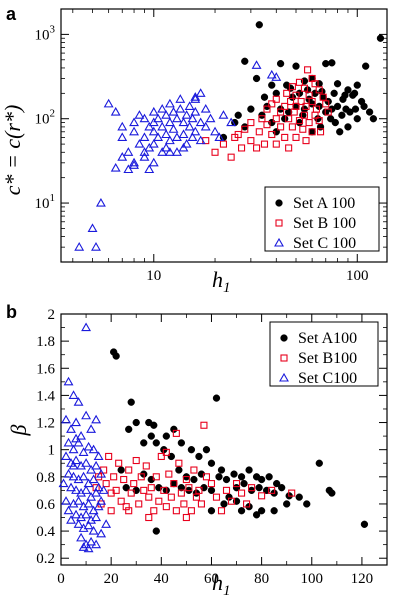 Image resolution: width=407 pixels, height=601 pixels. I want to click on panel-b-letter: b, so click(11, 312).